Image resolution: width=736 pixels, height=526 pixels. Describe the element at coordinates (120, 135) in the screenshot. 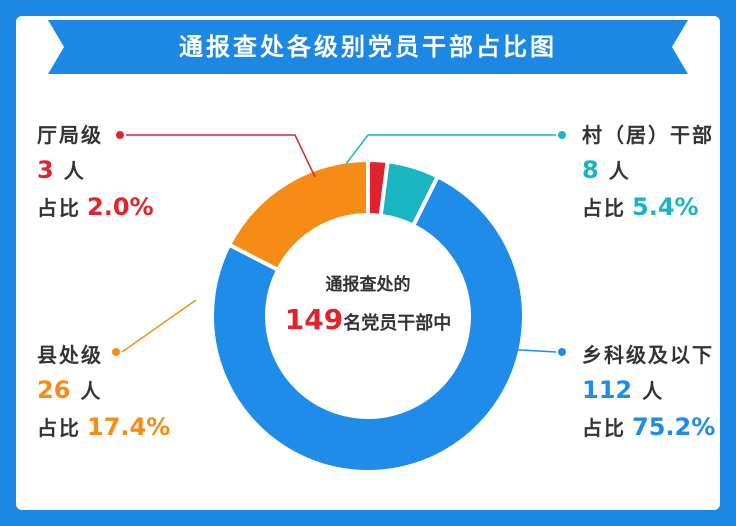

I see `leader-ting-ju-dot` at that location.